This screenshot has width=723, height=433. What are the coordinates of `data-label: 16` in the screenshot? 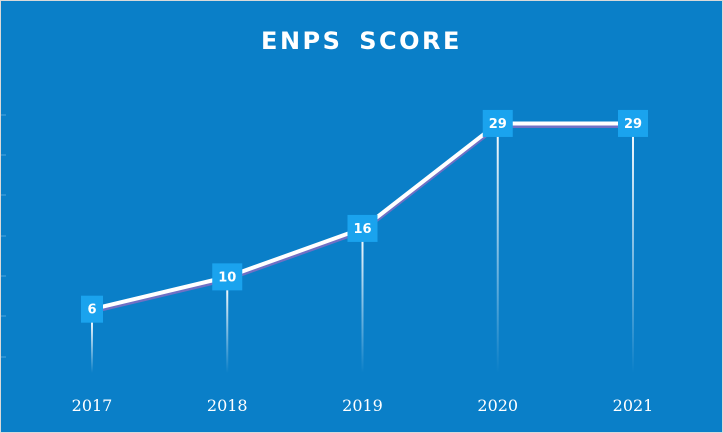 It's located at (362, 229).